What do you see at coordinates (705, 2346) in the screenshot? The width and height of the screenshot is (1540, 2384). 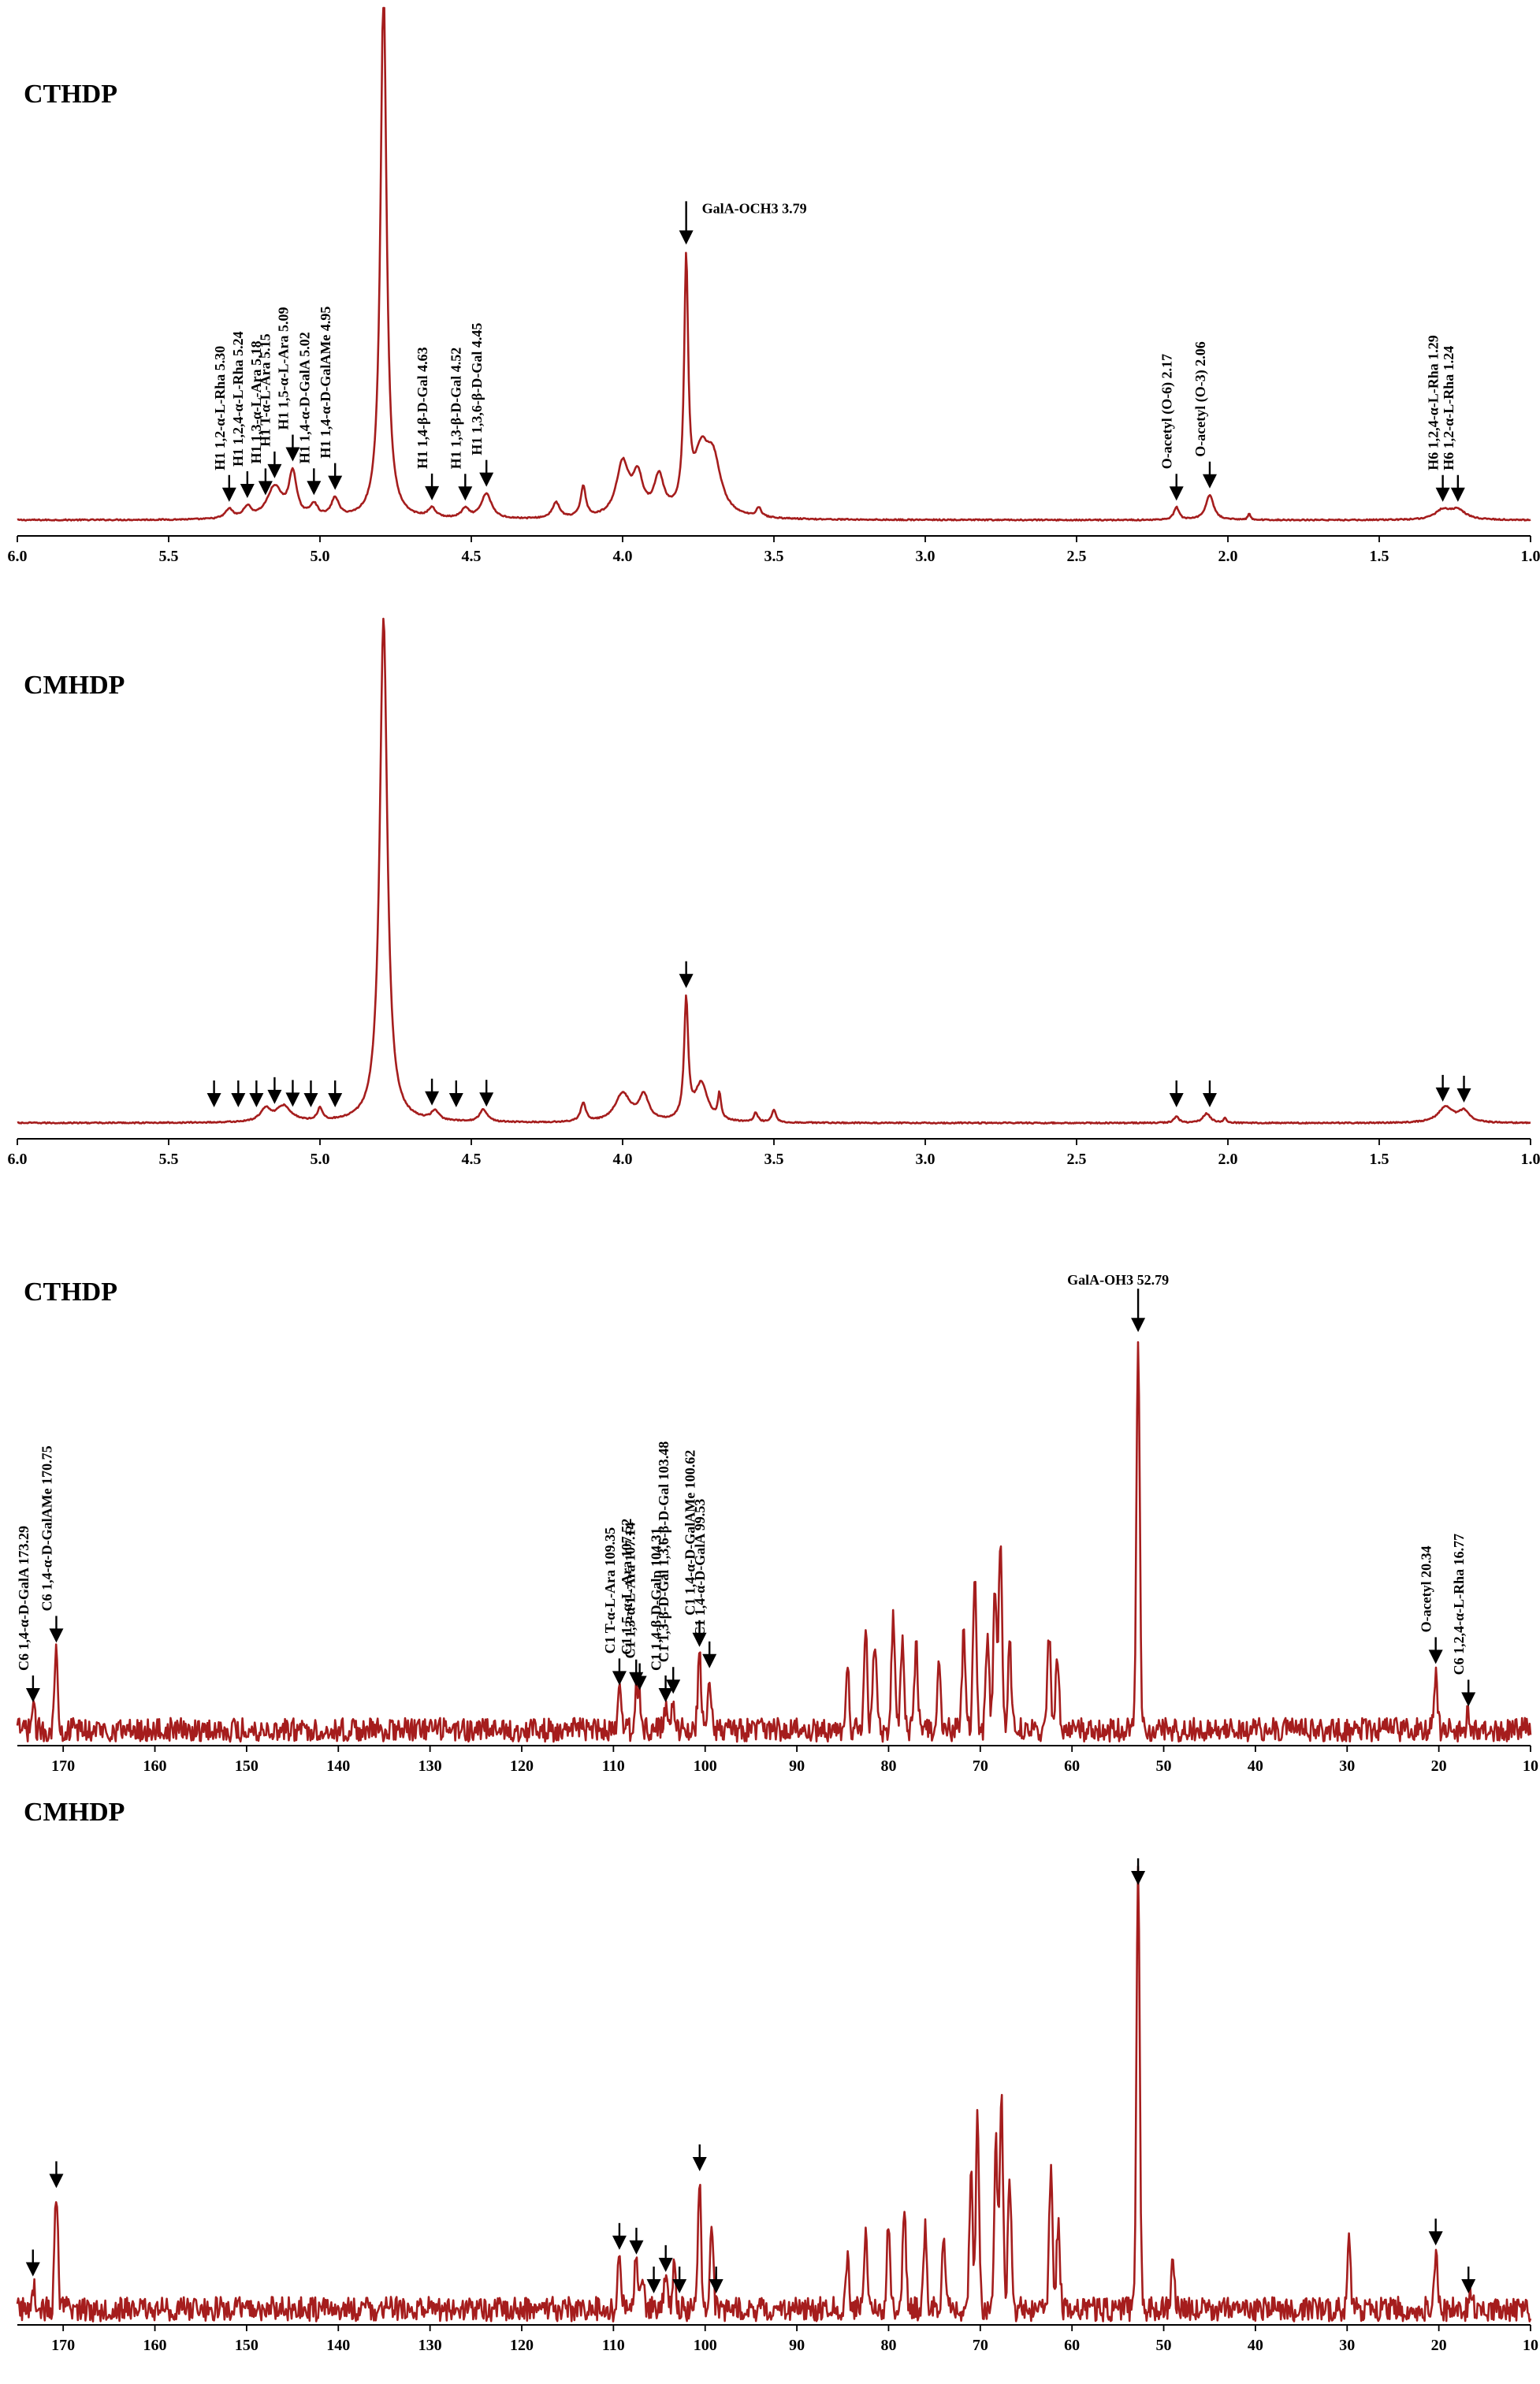 I see `x-tick-label: 100` at bounding box center [705, 2346].